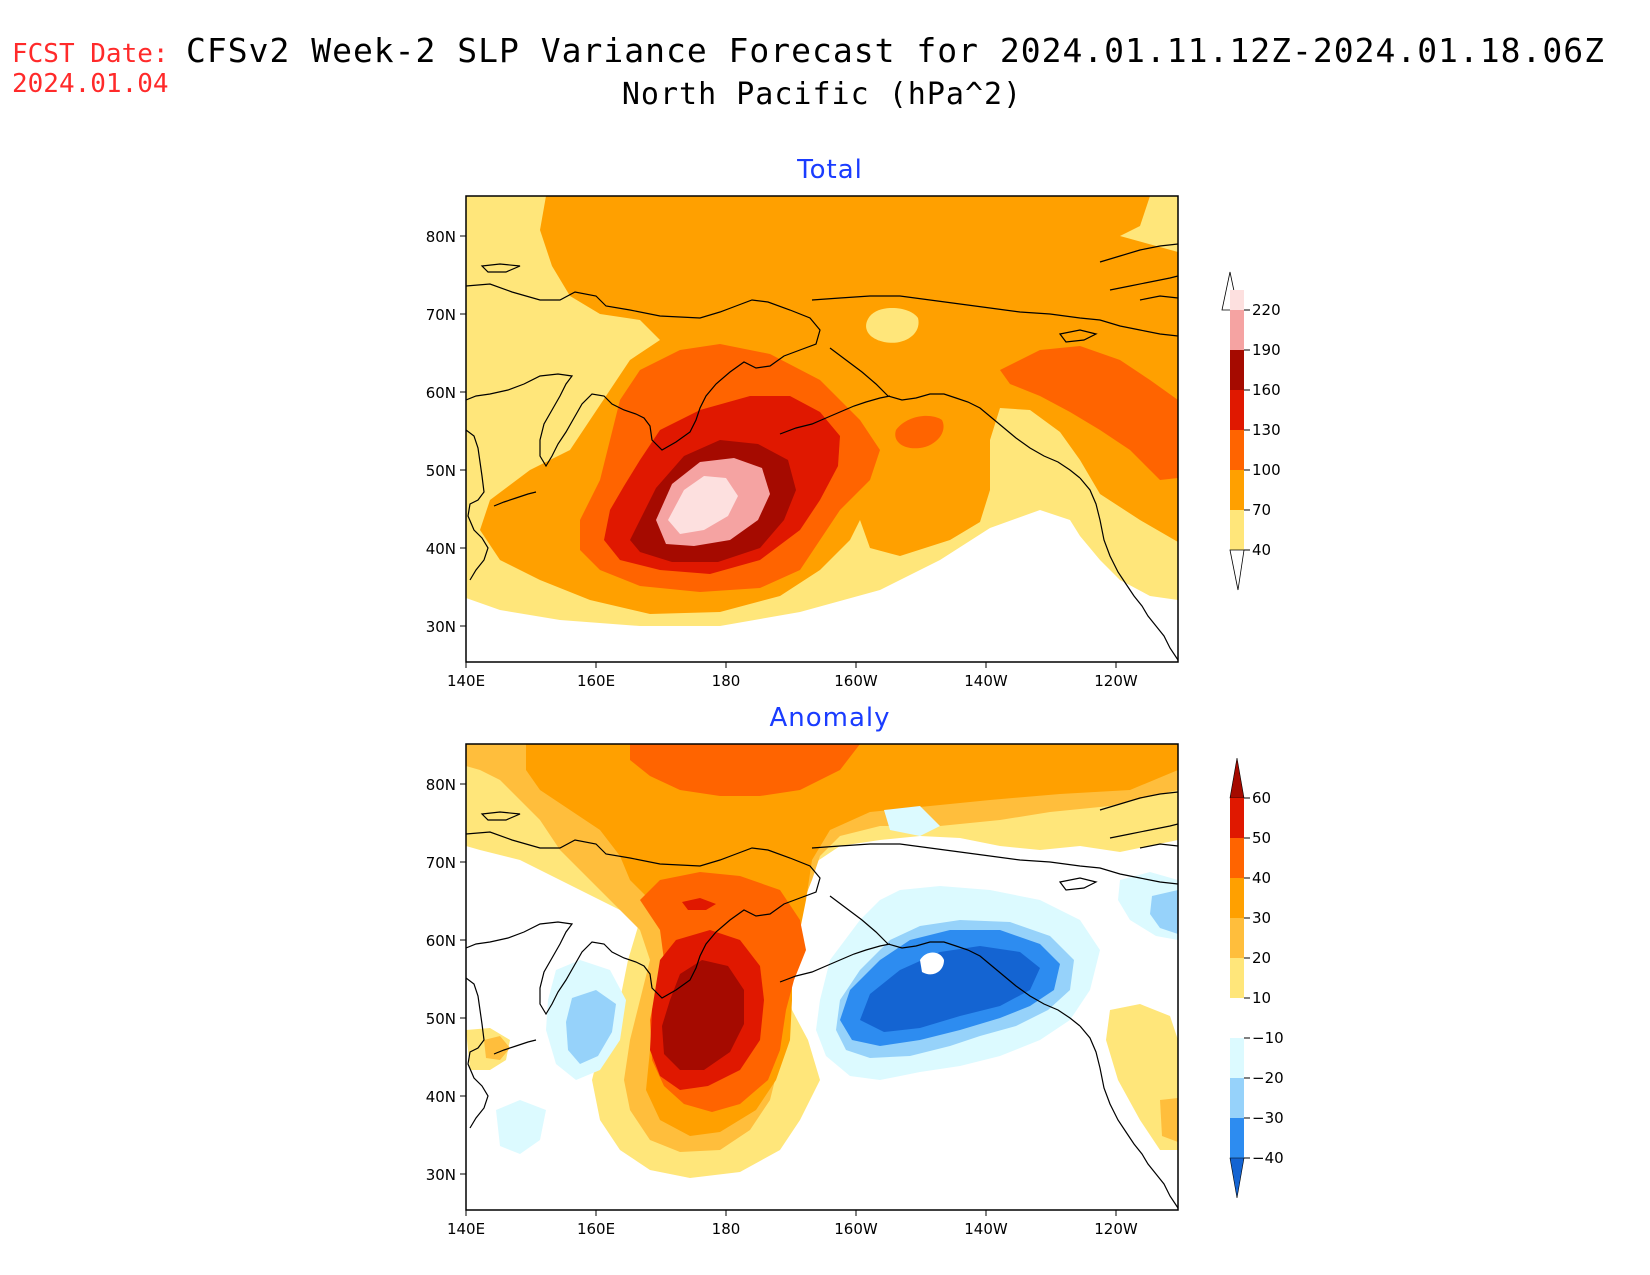 Image resolution: width=1650 pixels, height=1275 pixels. What do you see at coordinates (1268, 1078) in the screenshot?
I see `anomaly-cbar-label: −20` at bounding box center [1268, 1078].